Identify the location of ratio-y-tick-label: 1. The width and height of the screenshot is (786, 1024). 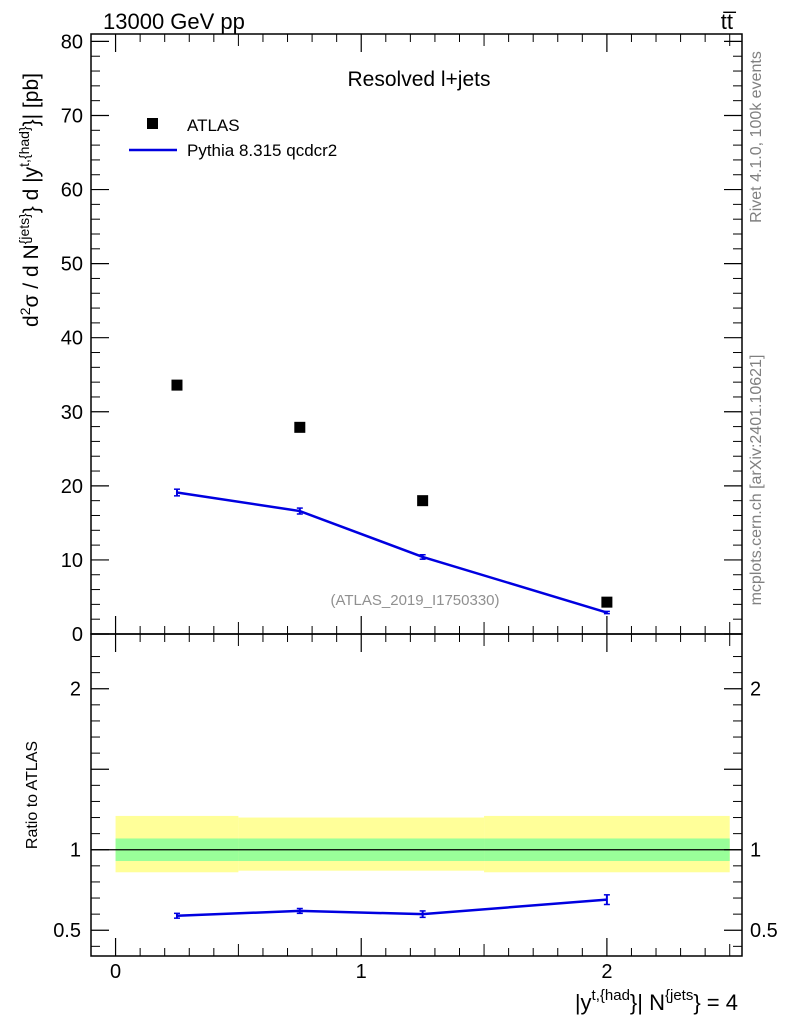
(75, 851).